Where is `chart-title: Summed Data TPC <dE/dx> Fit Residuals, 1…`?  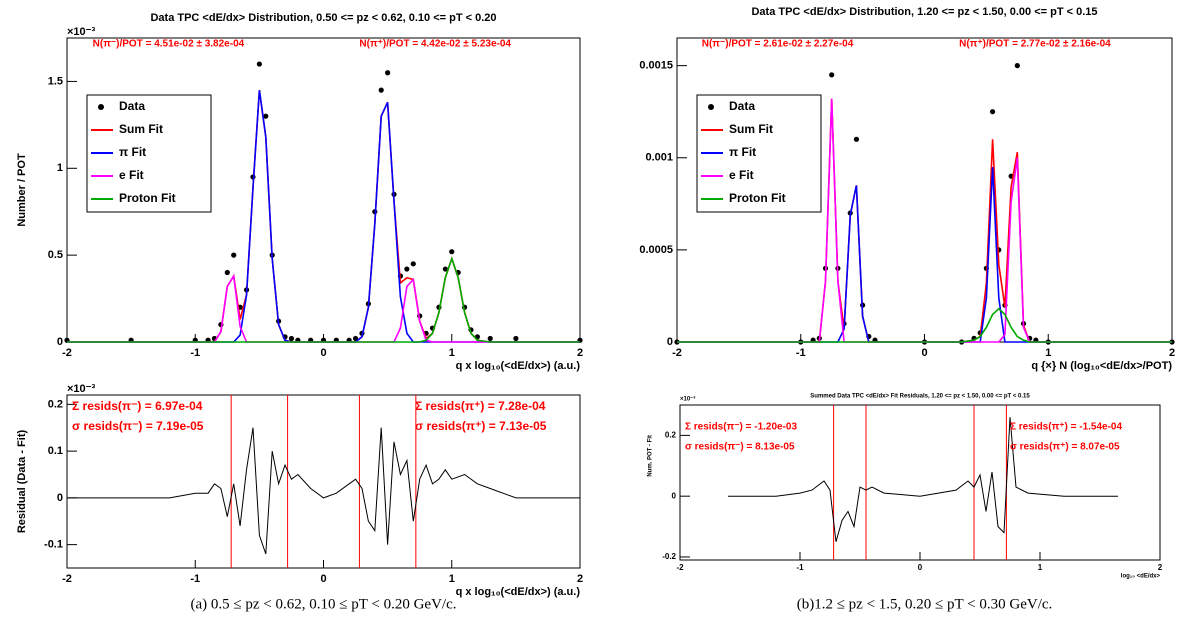
chart-title: Summed Data TPC <dE/dx> Fit Residuals, 1… is located at coordinates (920, 397).